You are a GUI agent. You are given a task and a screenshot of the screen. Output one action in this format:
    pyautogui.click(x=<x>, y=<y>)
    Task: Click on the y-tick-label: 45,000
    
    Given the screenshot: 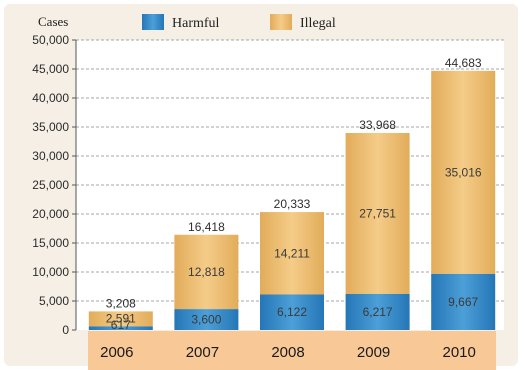 What is the action you would take?
    pyautogui.click(x=50, y=69)
    